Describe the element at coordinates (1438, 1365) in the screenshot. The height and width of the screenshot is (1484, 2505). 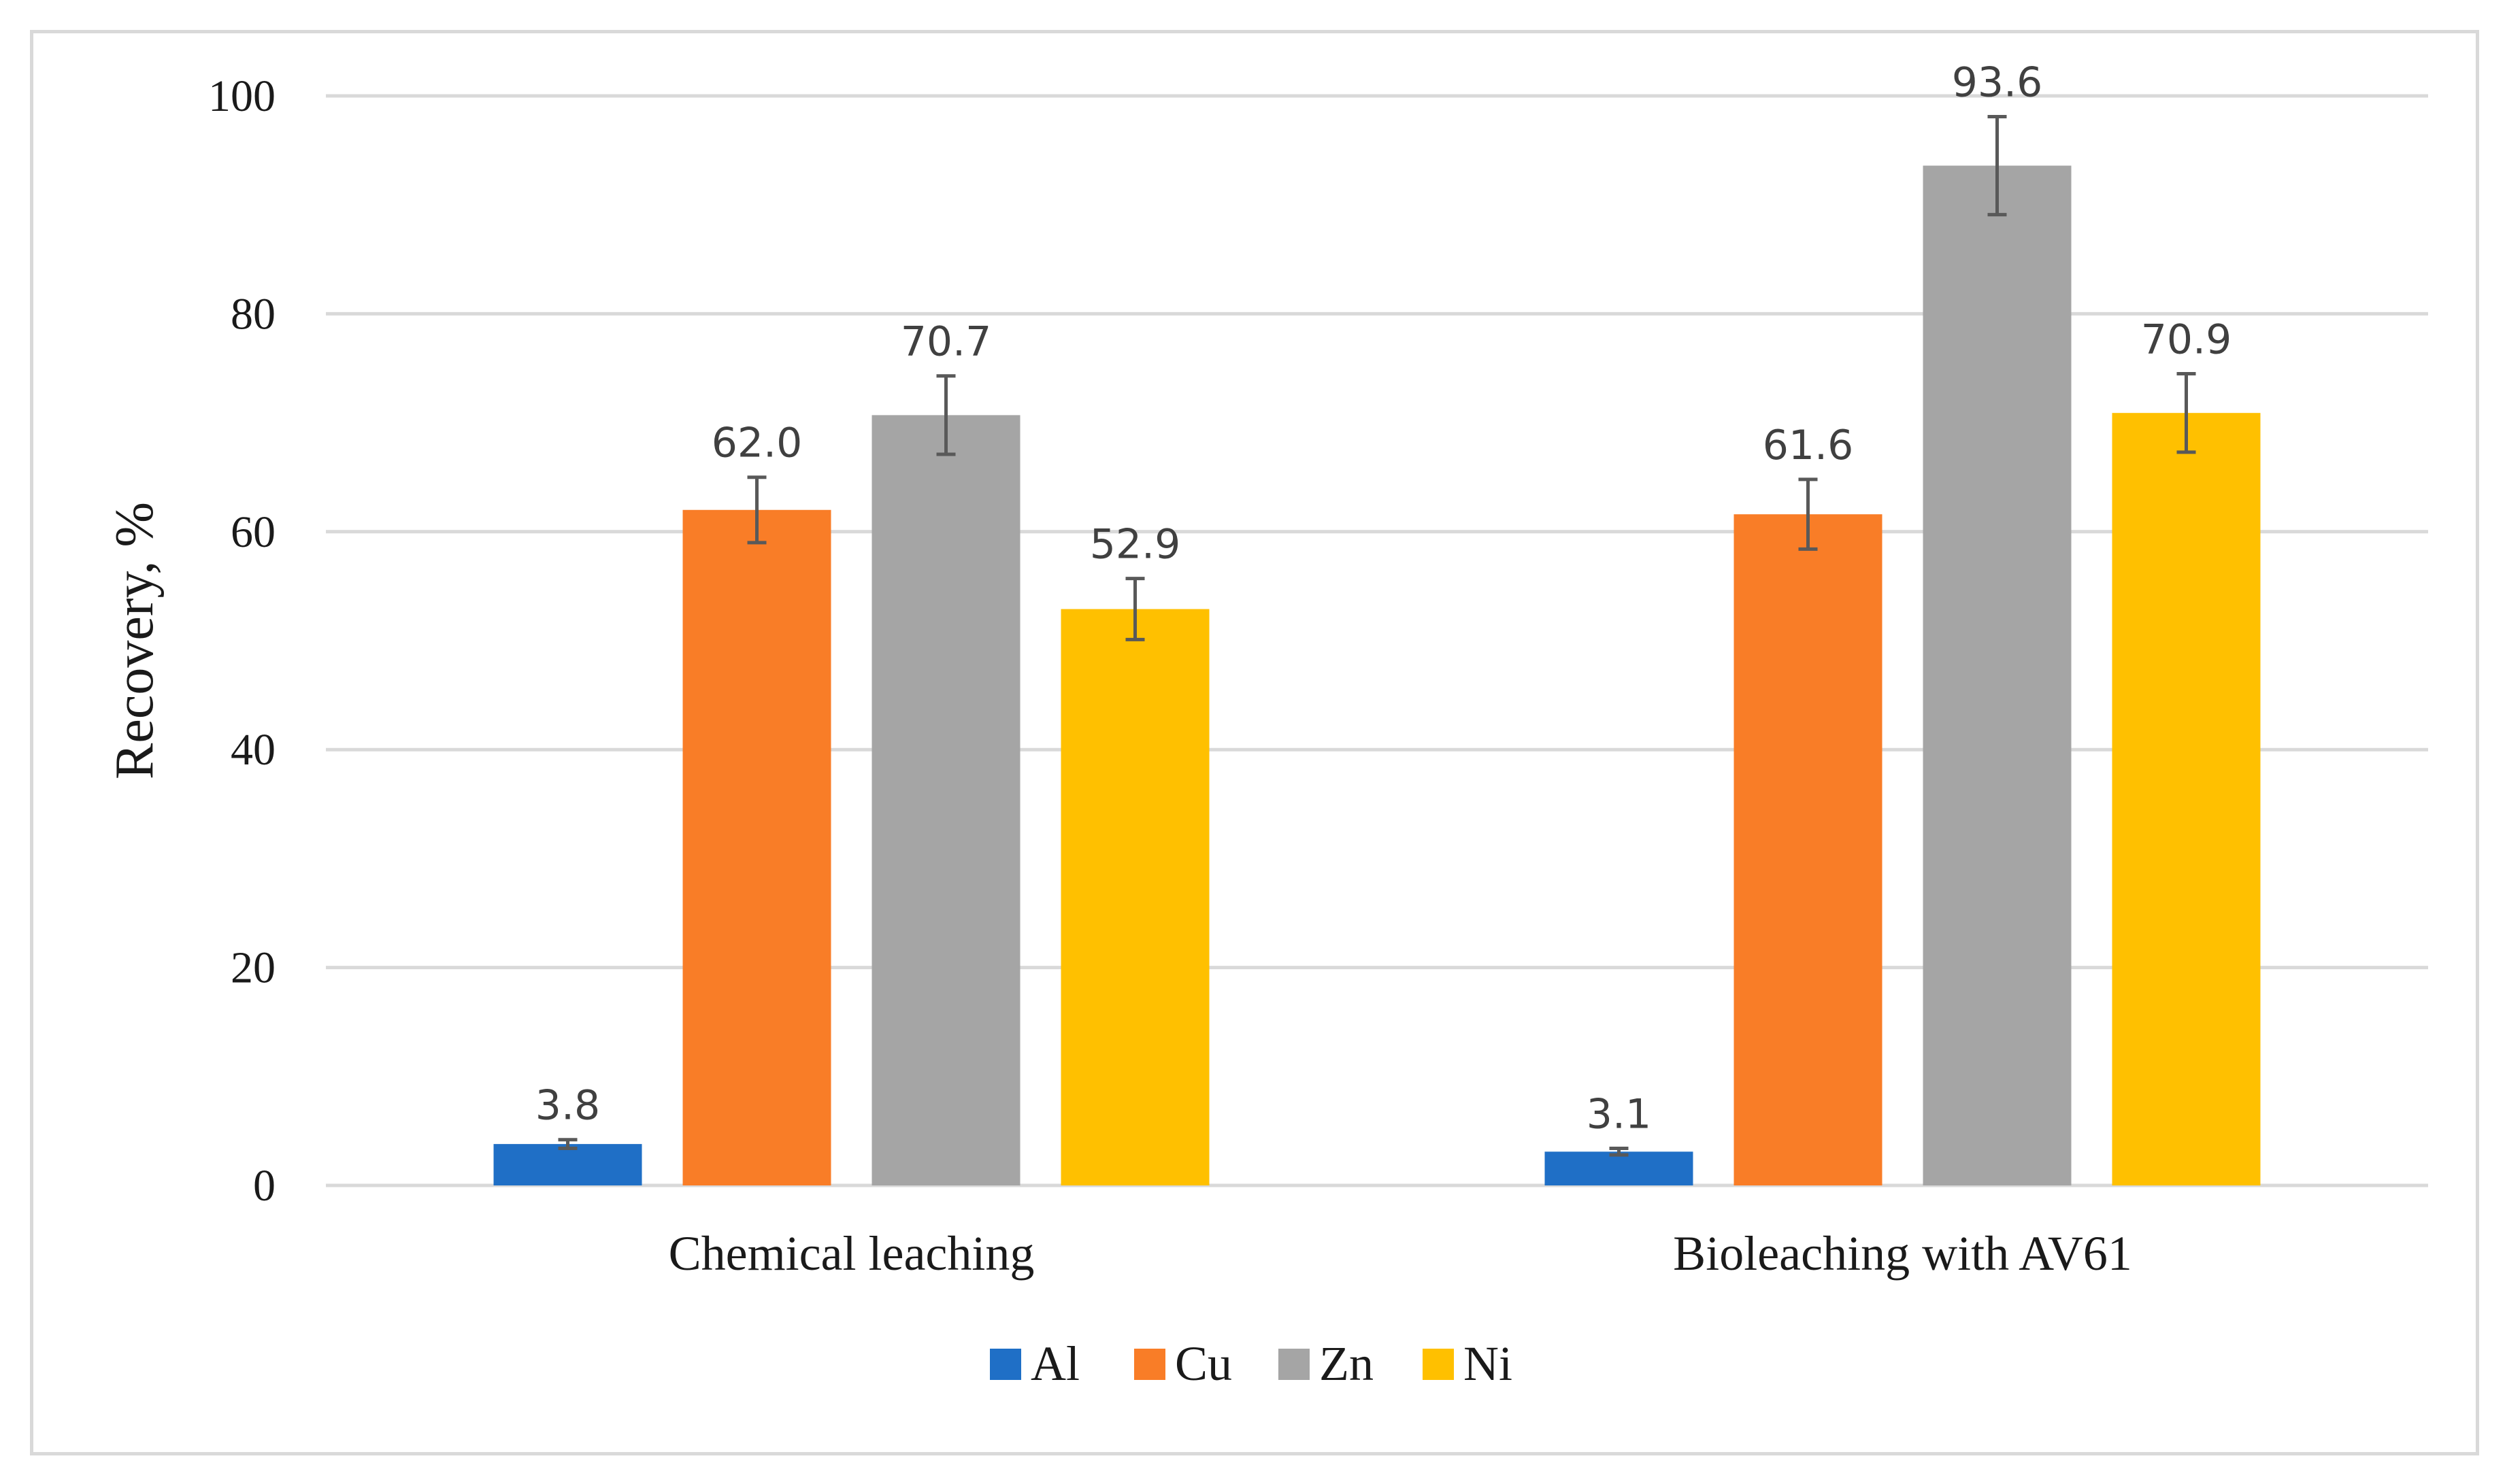
I see `legend-swatch-ni` at that location.